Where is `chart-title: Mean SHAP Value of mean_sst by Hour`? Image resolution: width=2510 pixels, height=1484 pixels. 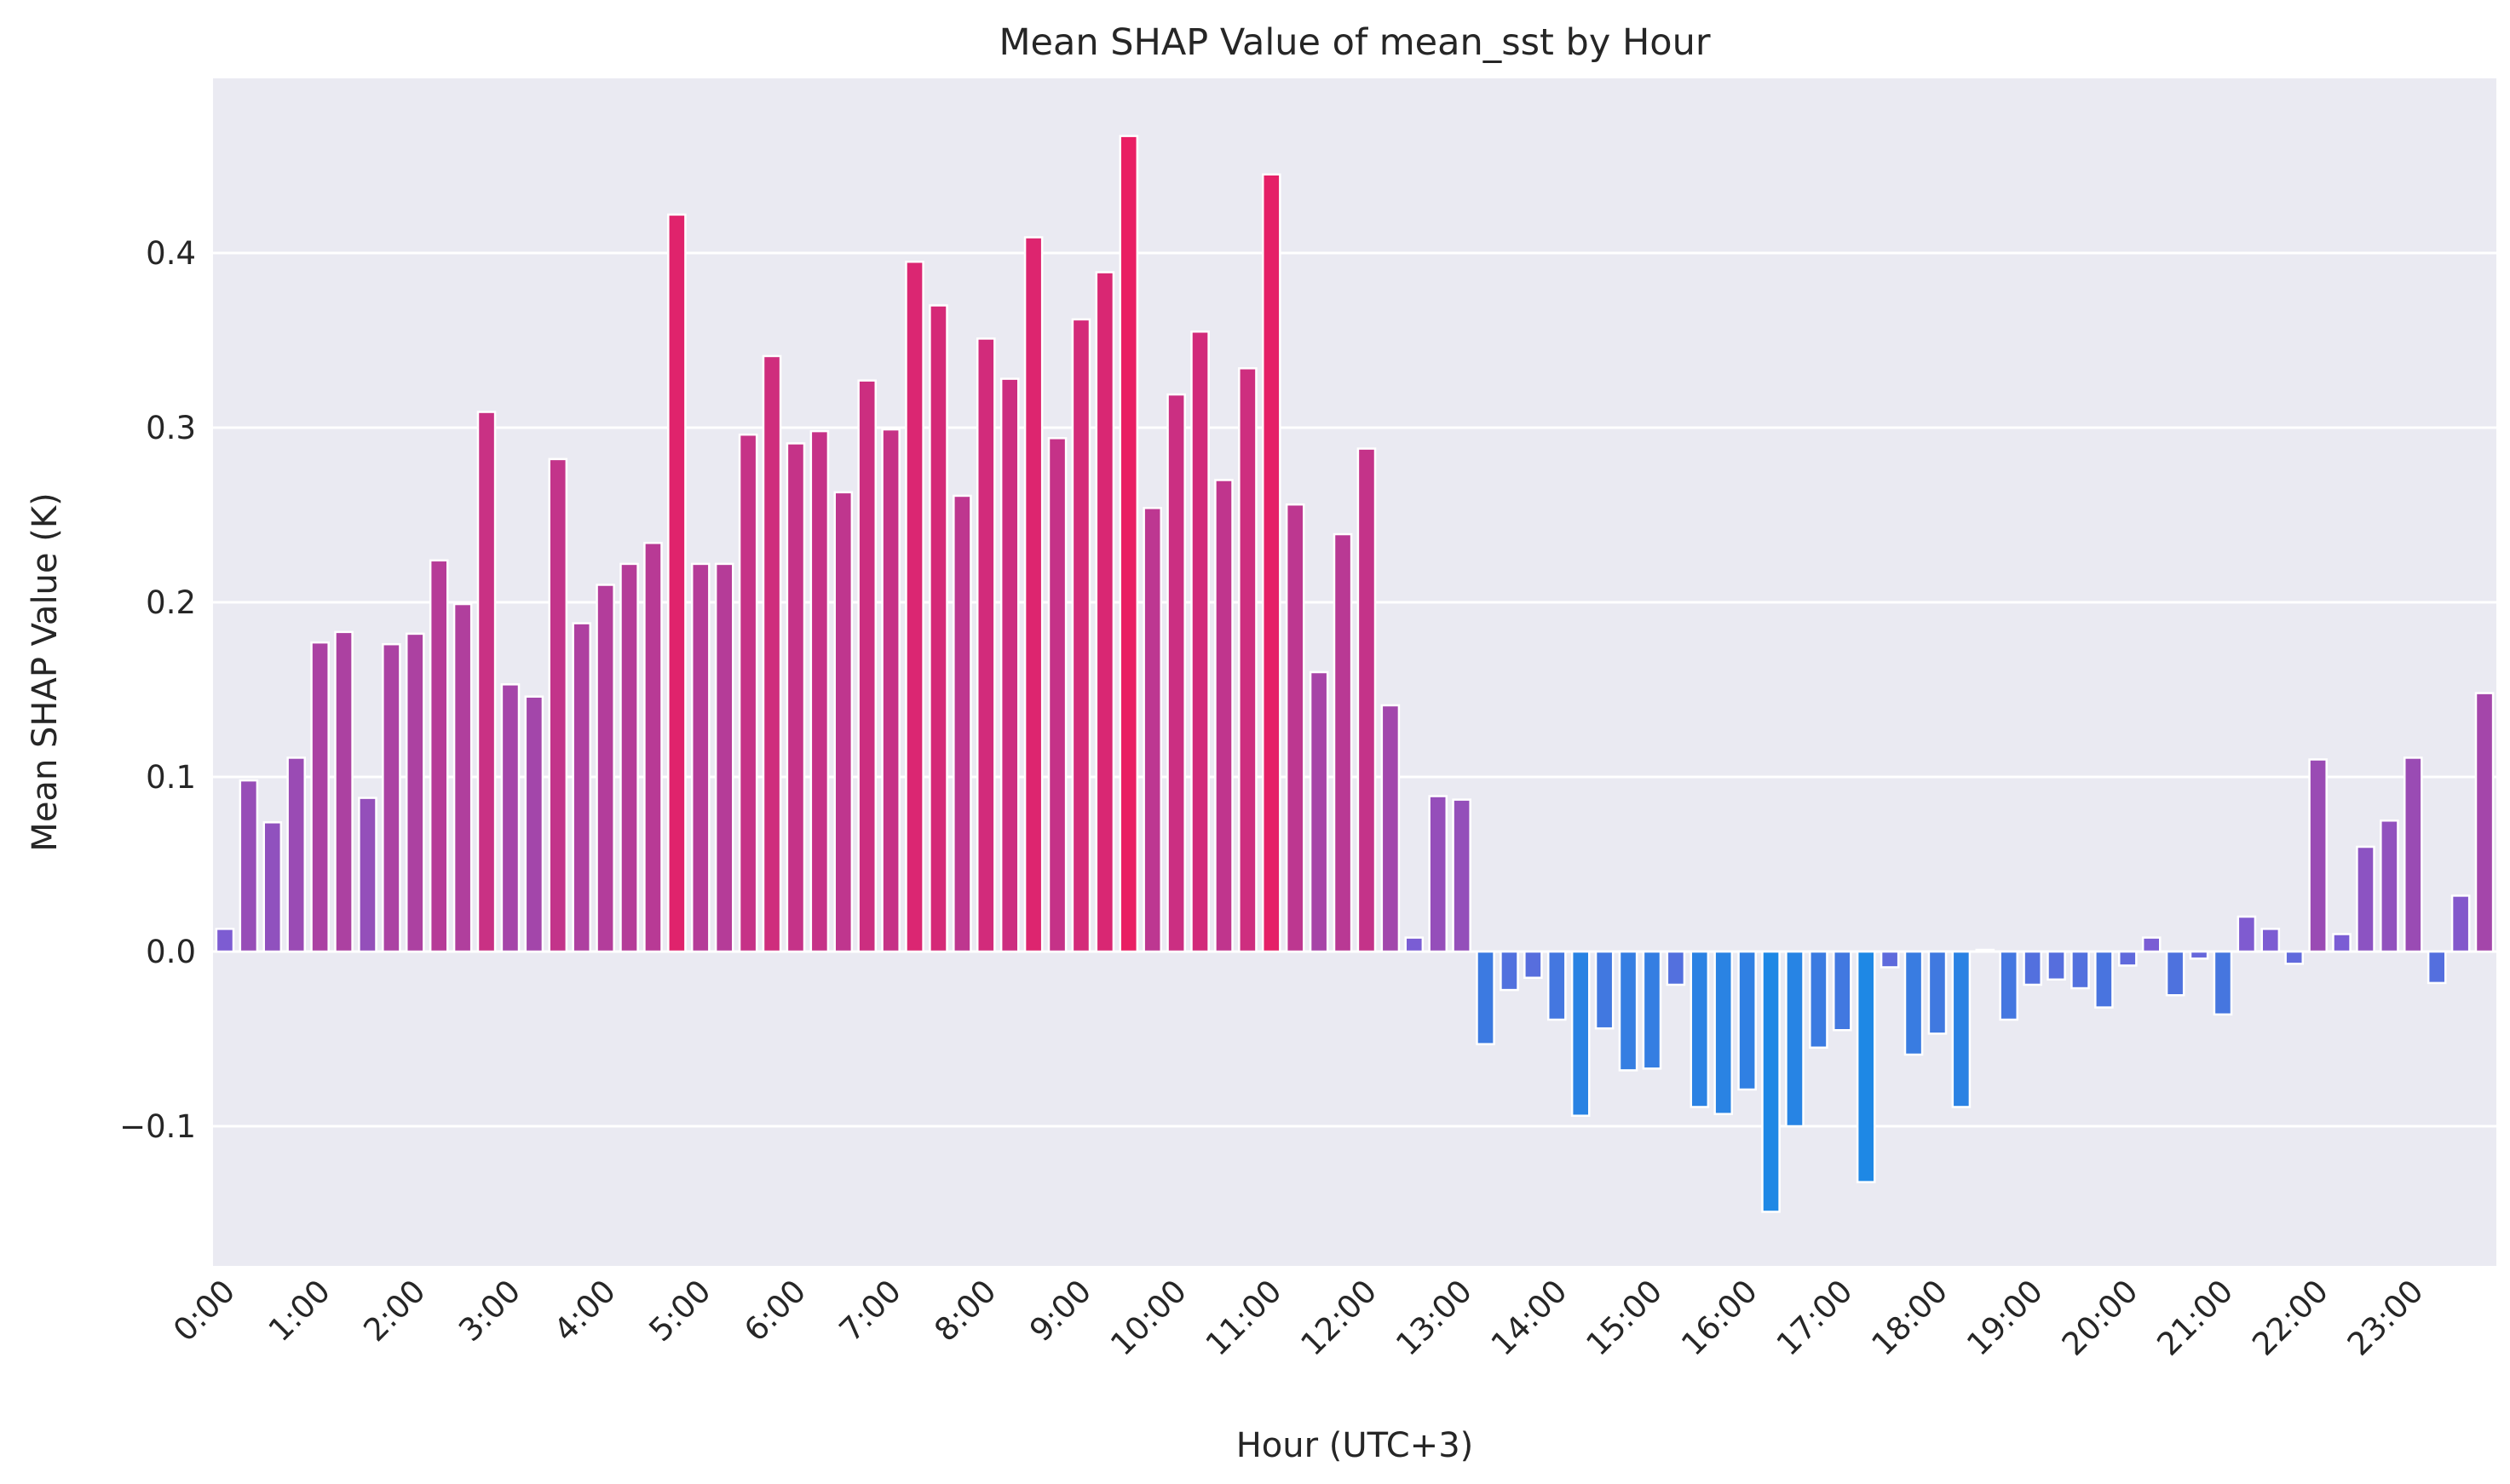
chart-title: Mean SHAP Value of mean_sst by Hour is located at coordinates (1354, 42).